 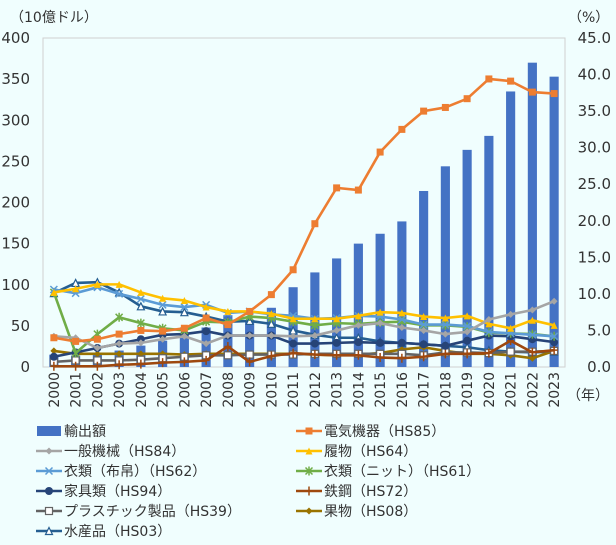 What do you see at coordinates (250, 343) in the screenshot?
I see `bar-2009` at bounding box center [250, 343].